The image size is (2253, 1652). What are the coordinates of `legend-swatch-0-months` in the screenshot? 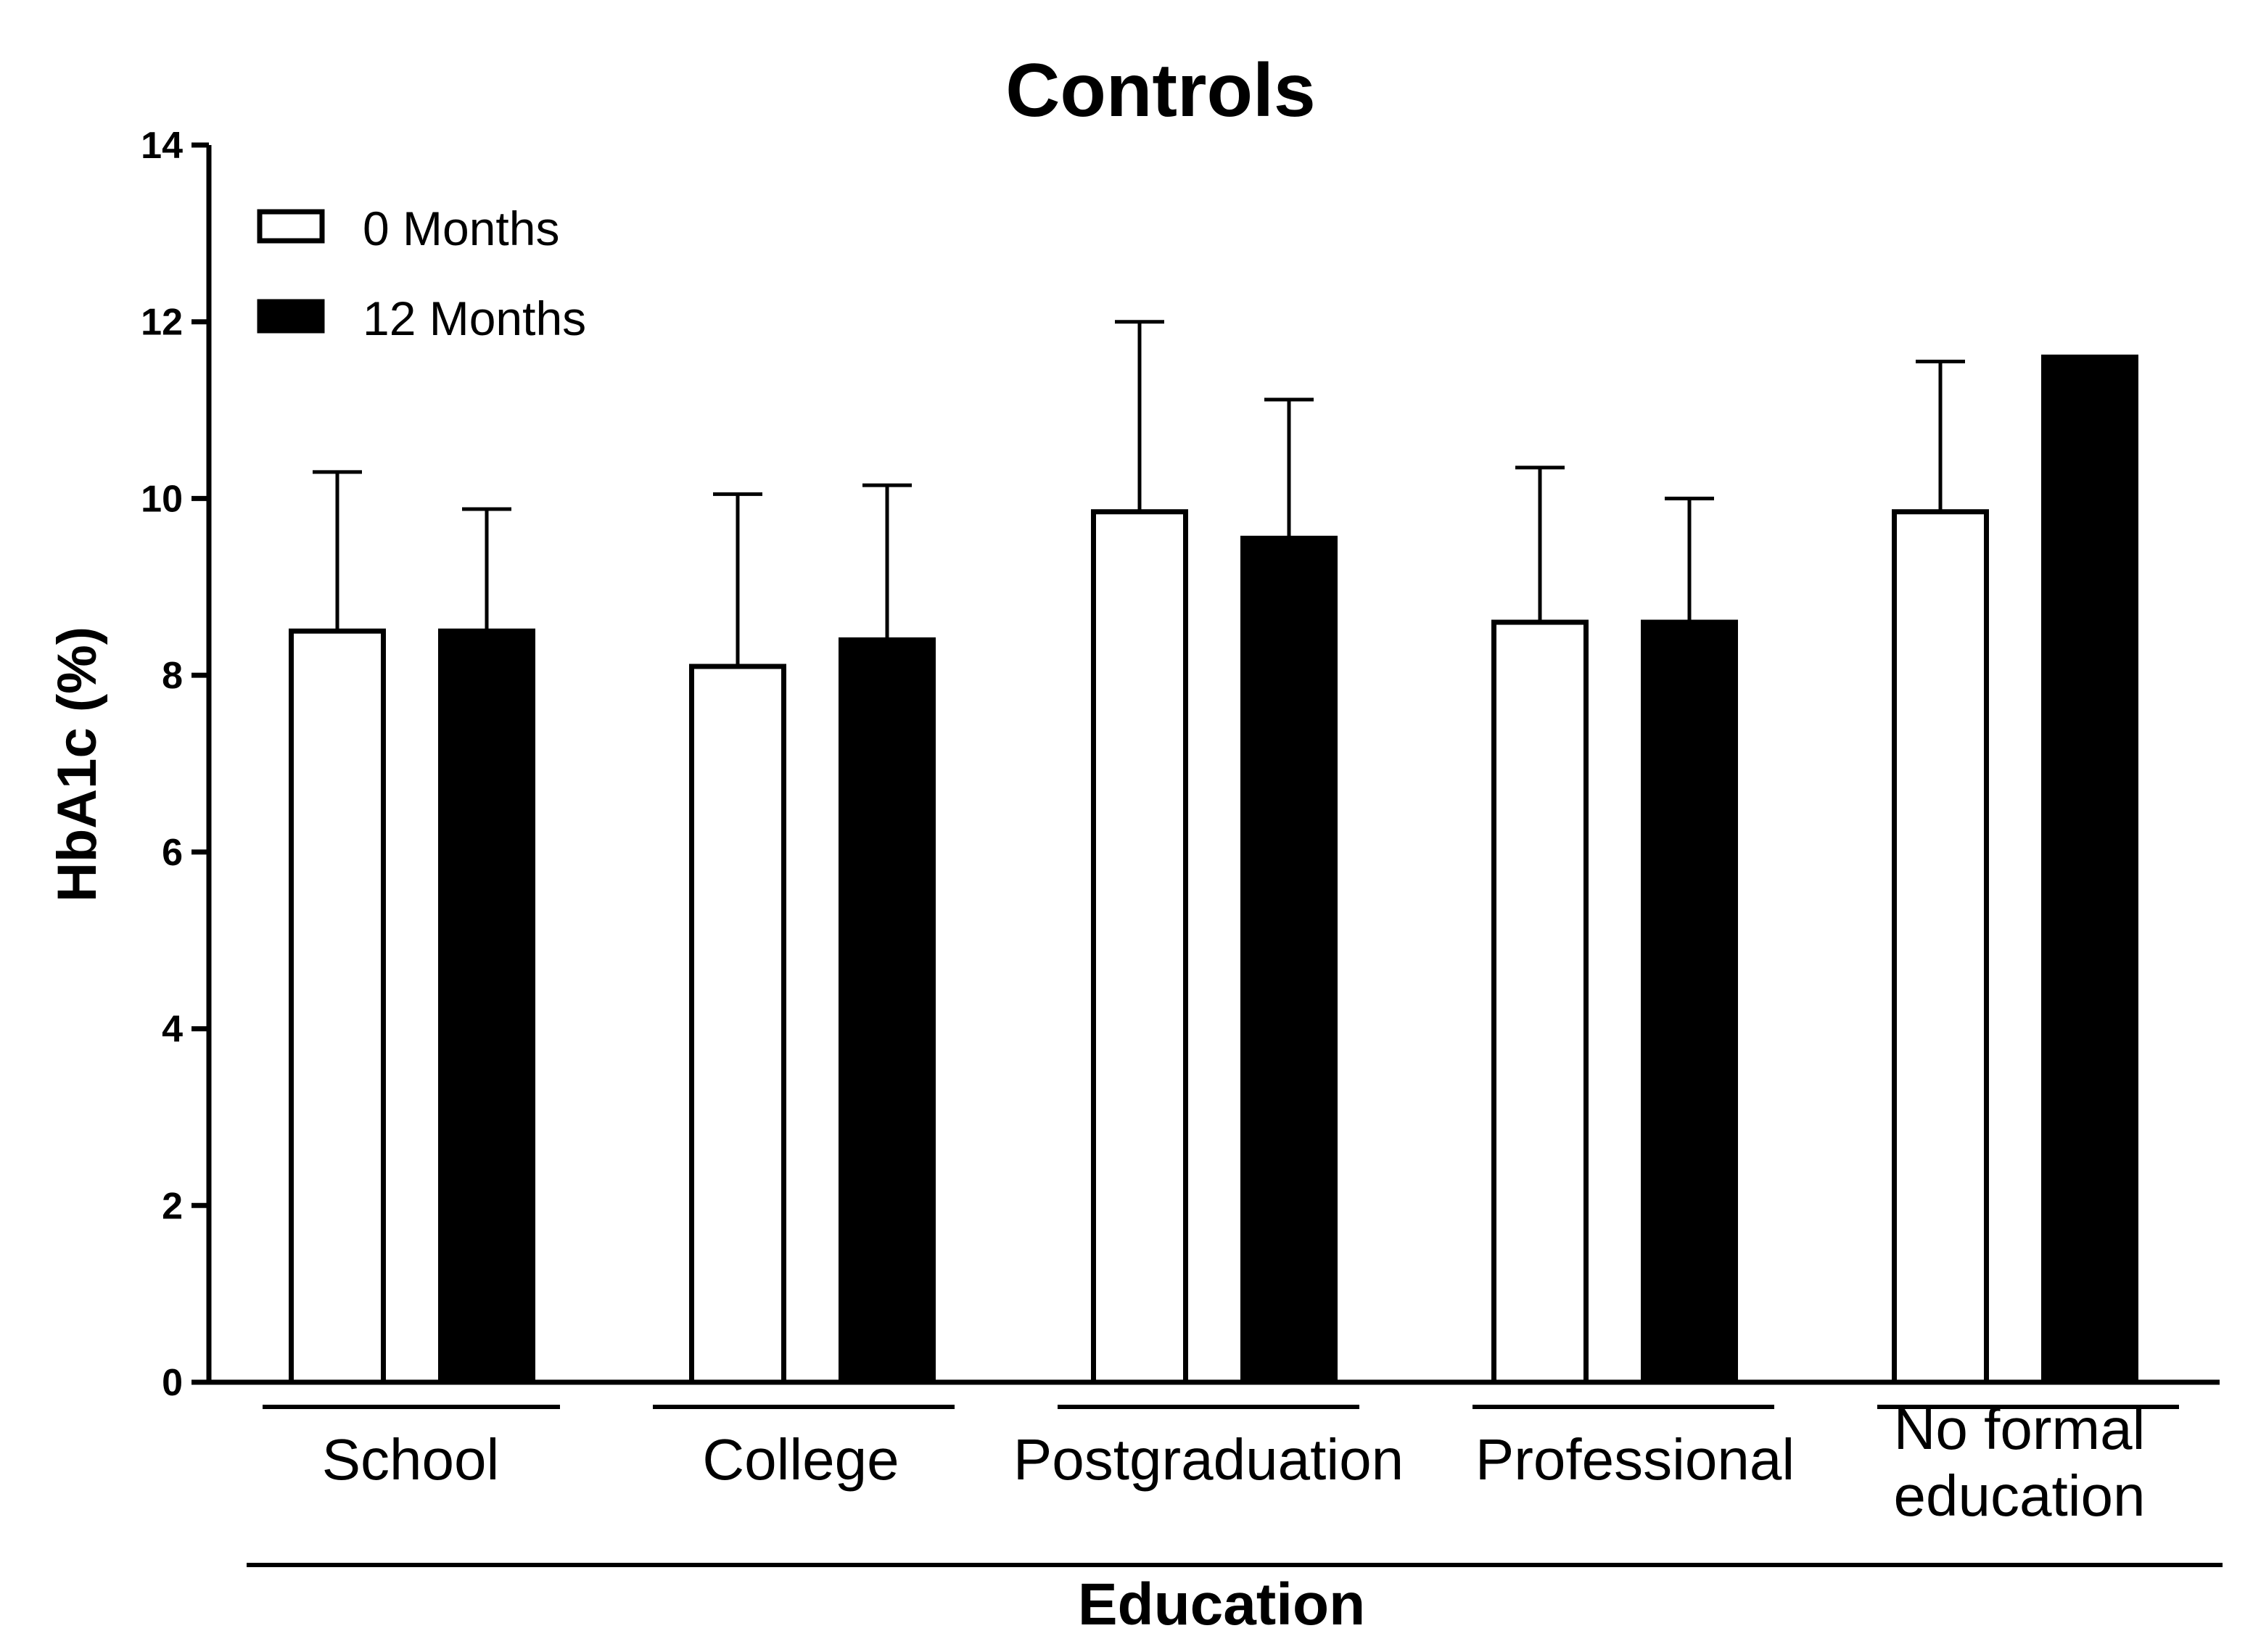 It's located at (291, 226).